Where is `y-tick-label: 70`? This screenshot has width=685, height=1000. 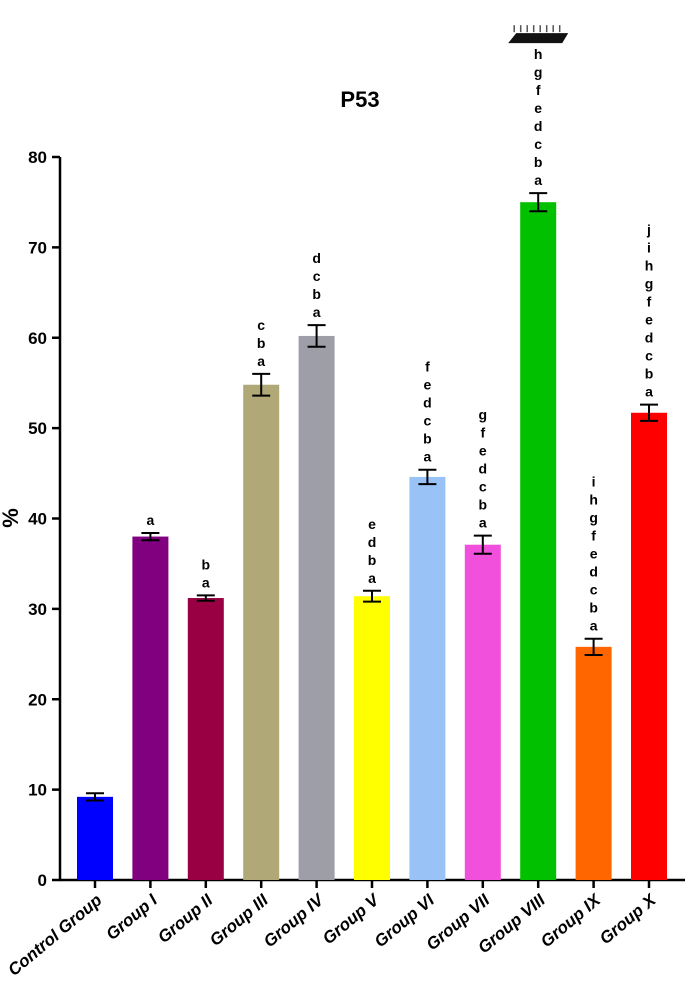
y-tick-label: 70 is located at coordinates (37, 247).